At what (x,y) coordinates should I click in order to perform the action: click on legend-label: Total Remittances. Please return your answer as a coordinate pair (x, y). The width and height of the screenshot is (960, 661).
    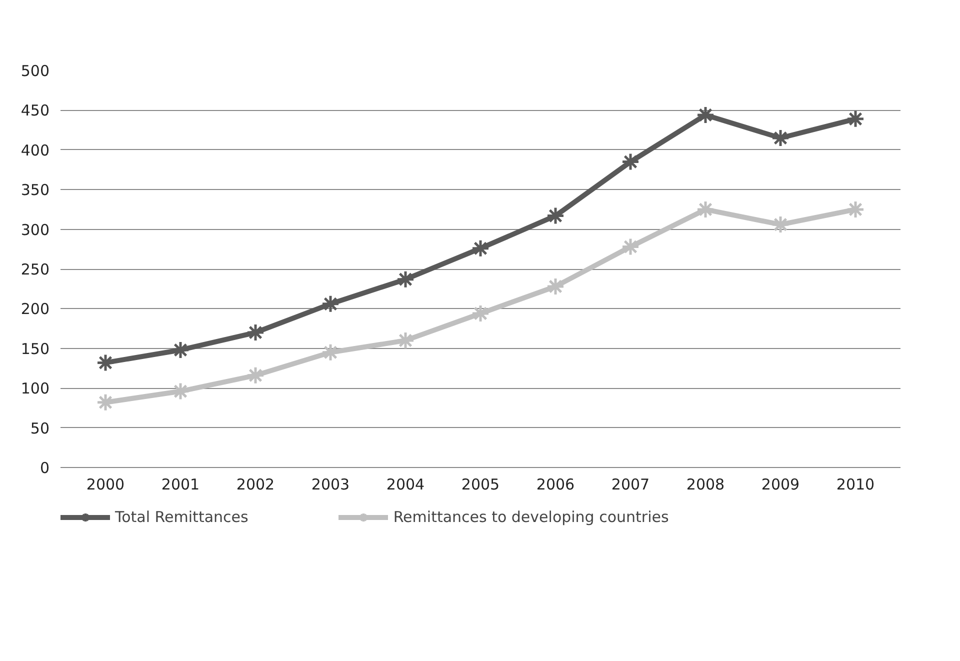
    Looking at the image, I should click on (181, 517).